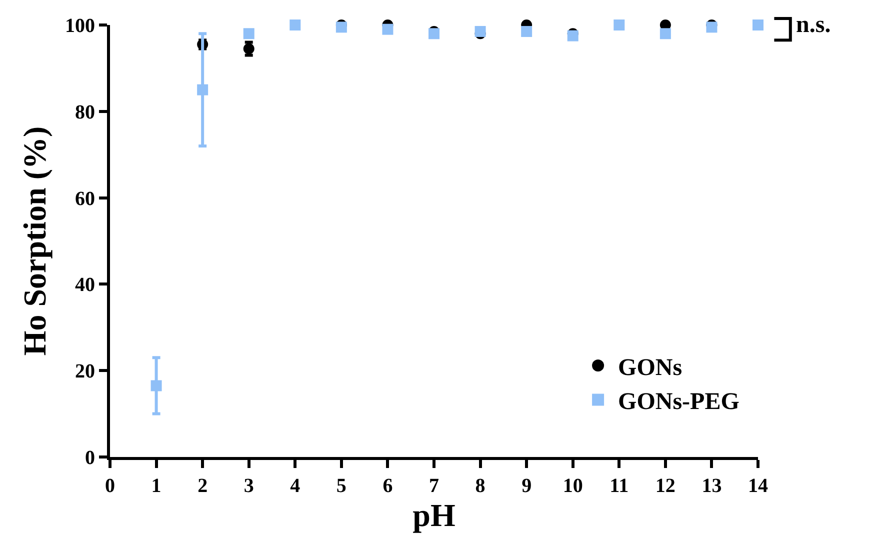 Image resolution: width=878 pixels, height=552 pixels. Describe the element at coordinates (527, 486) in the screenshot. I see `x-tick-label: 9` at that location.